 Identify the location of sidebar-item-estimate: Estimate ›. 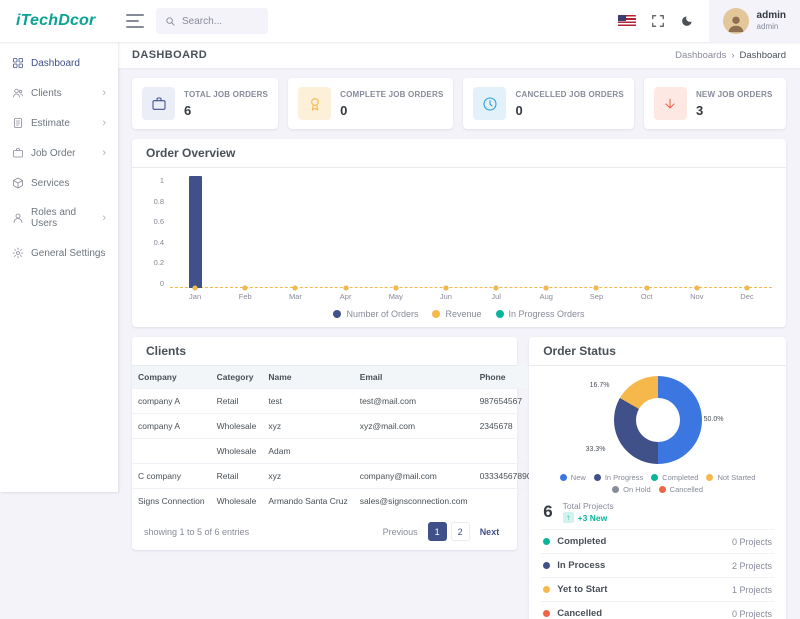
(59, 123).